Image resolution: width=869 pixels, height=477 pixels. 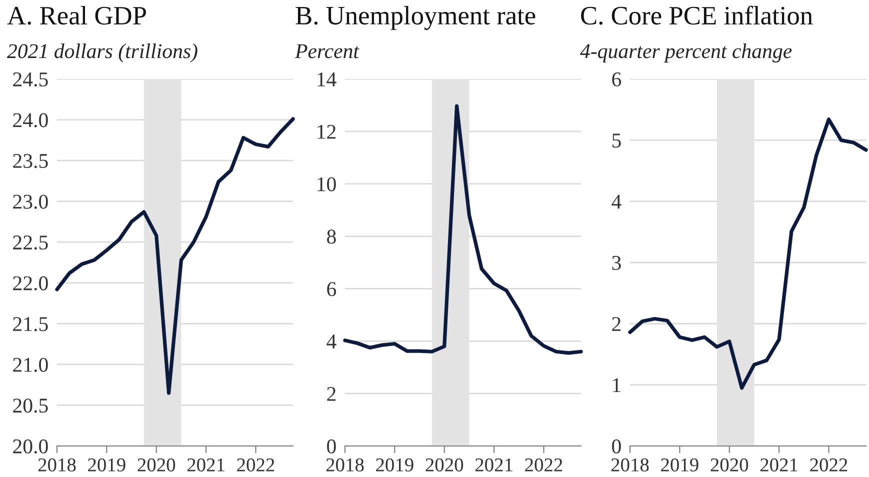 I want to click on y-tick-label: 3, so click(x=616, y=263).